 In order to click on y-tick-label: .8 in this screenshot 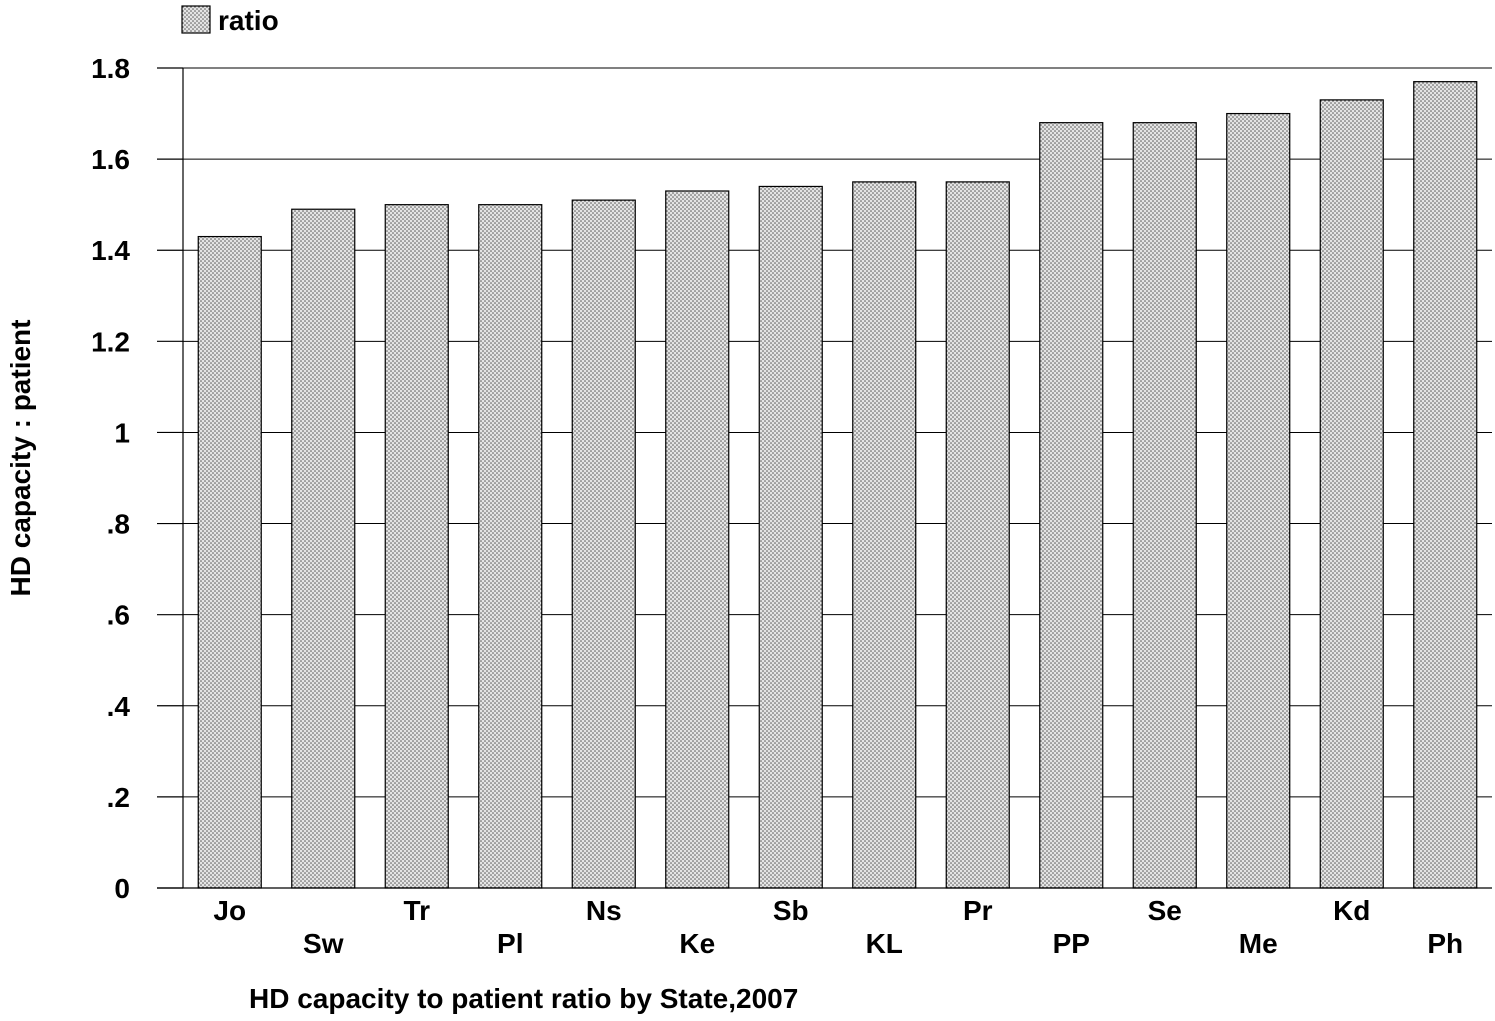, I will do `click(118, 524)`.